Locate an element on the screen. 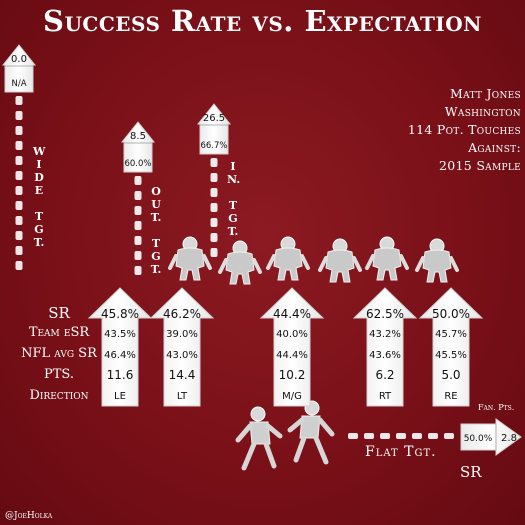  direction-value: LE is located at coordinates (120, 396).